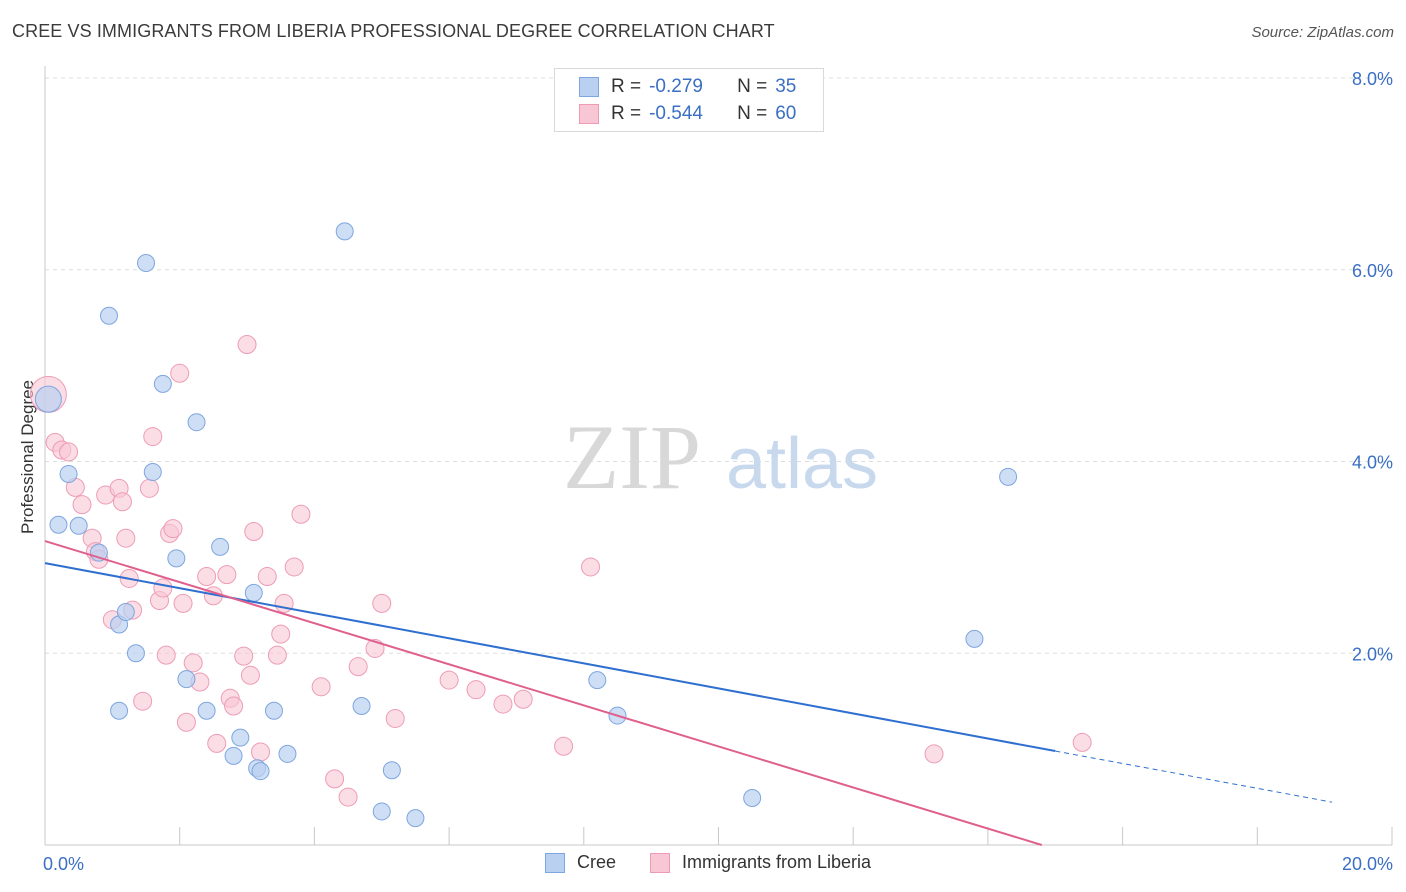 The image size is (1406, 892). I want to click on legend-label-liberia: Immigrants from Liberia, so click(777, 862).